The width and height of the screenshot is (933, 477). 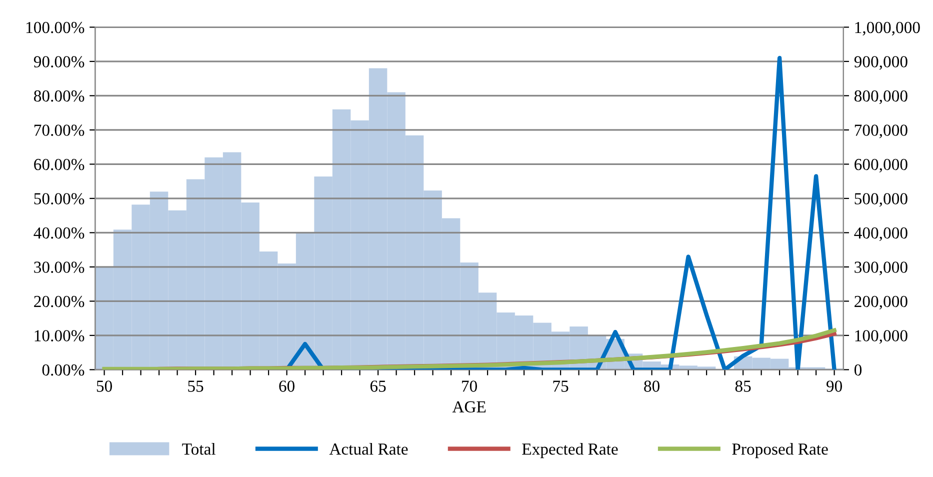 I want to click on y-tick-label: 0.00%, so click(x=63, y=370).